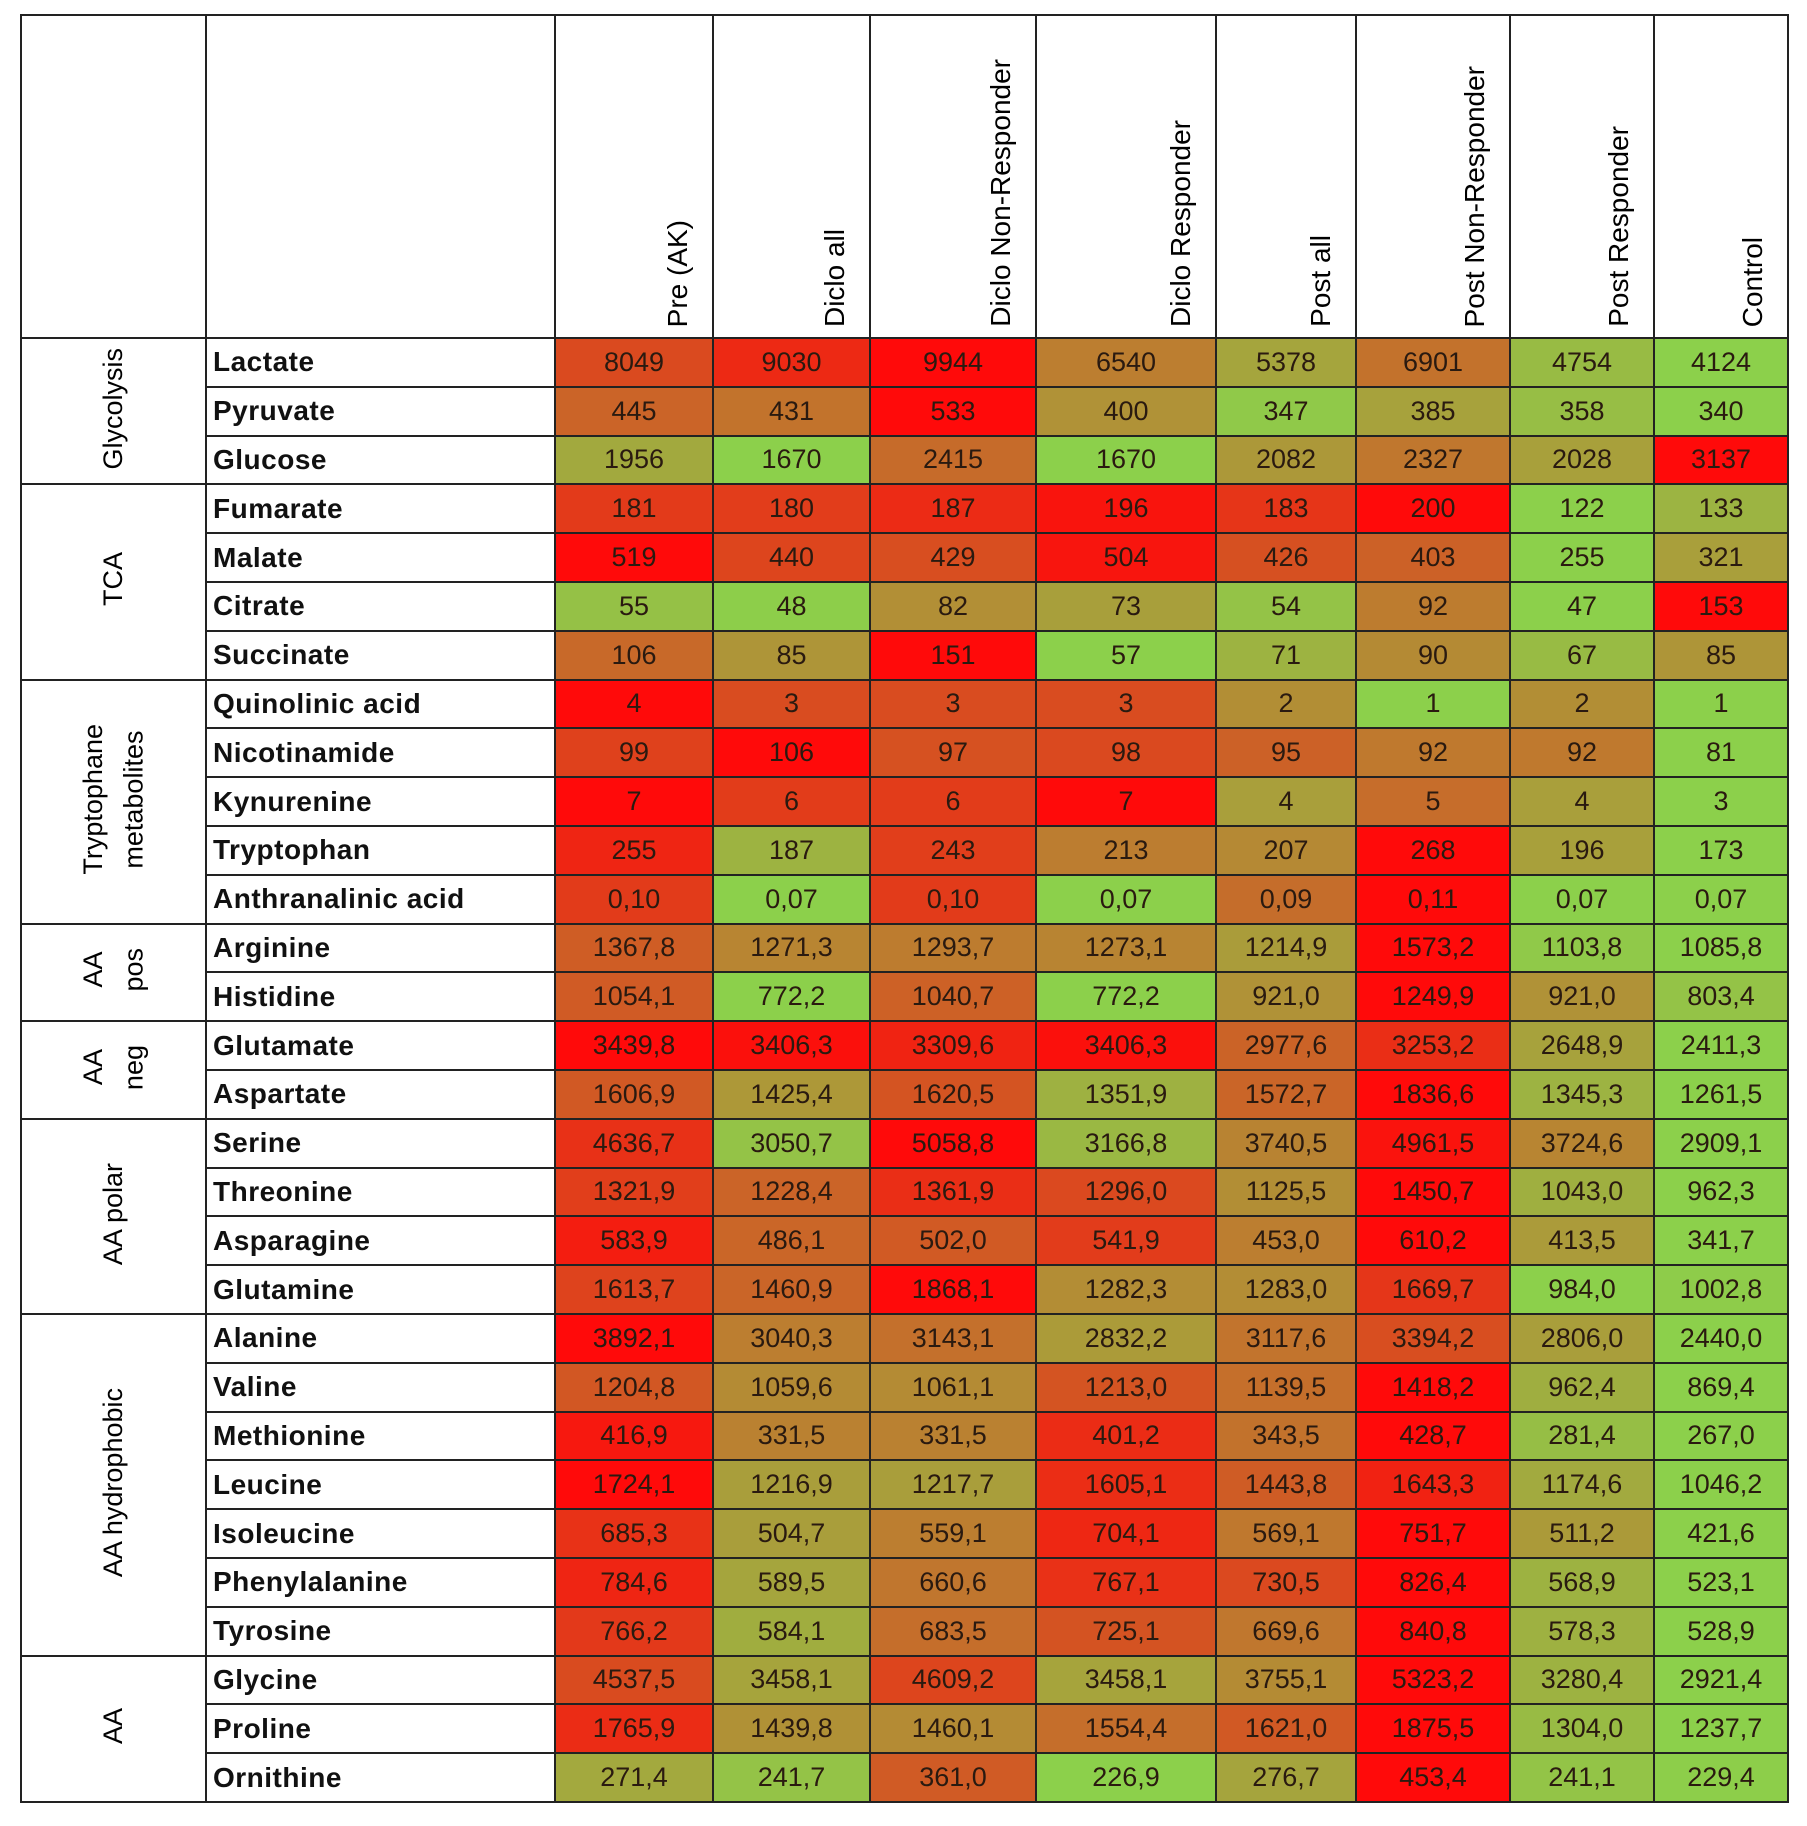 This screenshot has height=1826, width=1807. I want to click on value-cell: 3892,1, so click(634, 1338).